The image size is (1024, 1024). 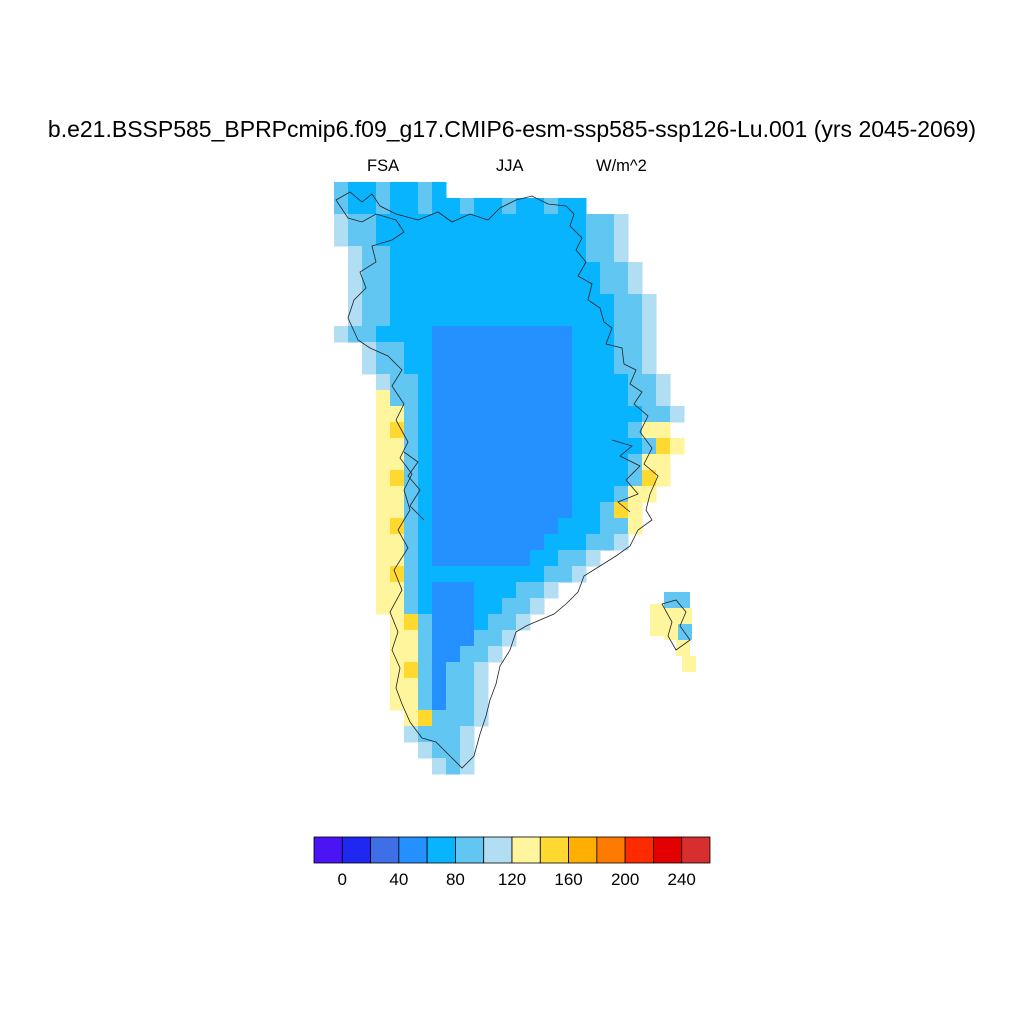 I want to click on variable-label: FSA, so click(x=383, y=166).